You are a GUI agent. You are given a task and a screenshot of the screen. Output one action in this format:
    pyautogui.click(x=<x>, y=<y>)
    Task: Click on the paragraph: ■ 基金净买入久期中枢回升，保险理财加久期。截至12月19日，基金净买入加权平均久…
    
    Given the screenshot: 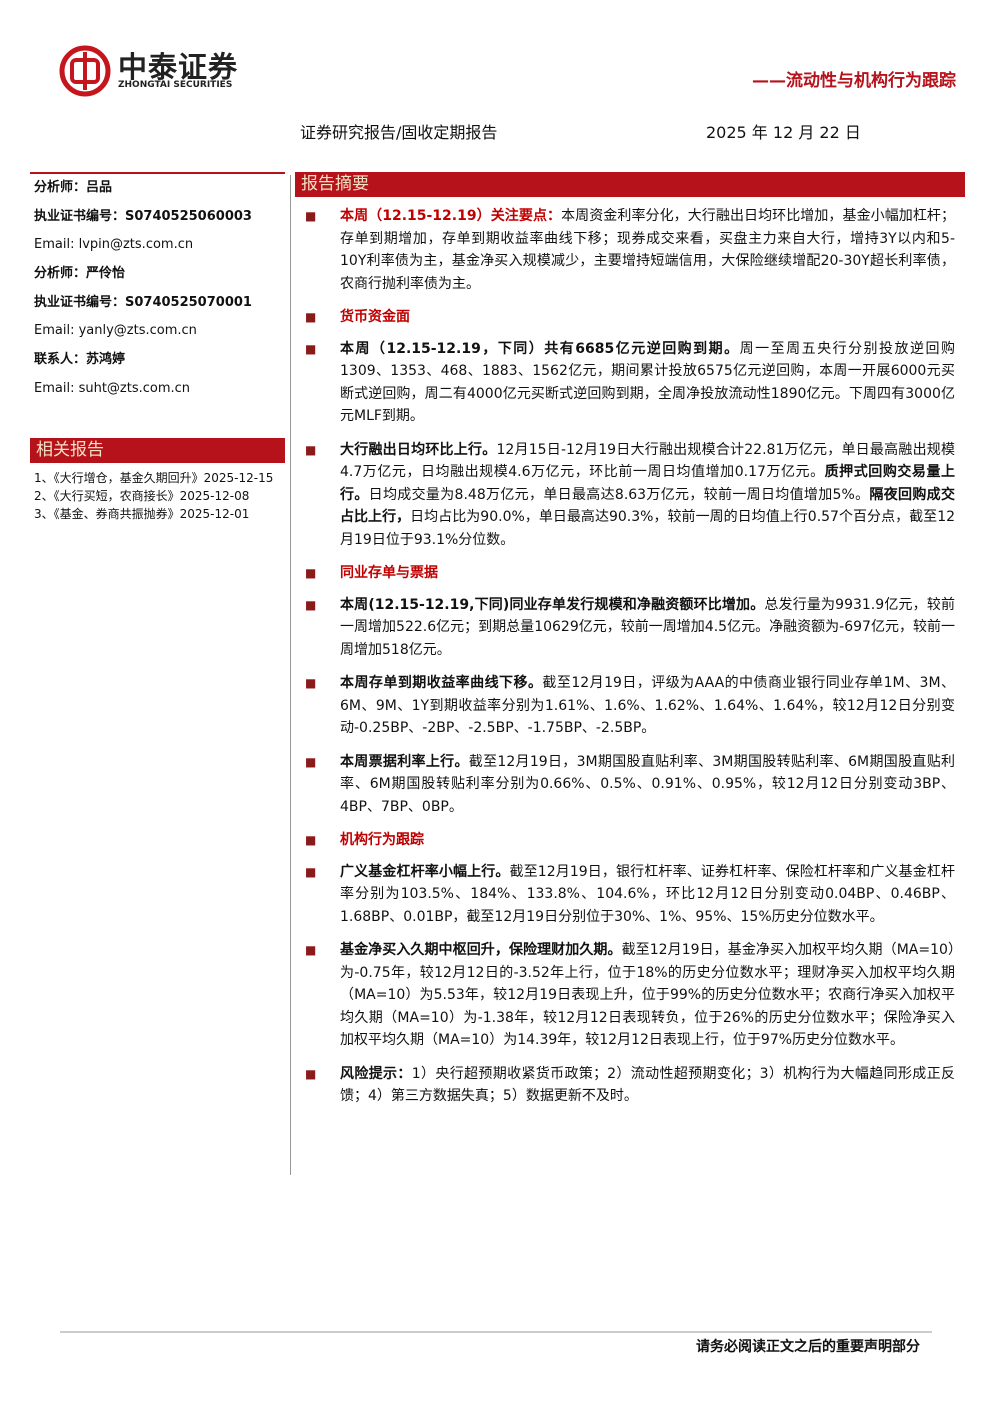 What is the action you would take?
    pyautogui.click(x=630, y=995)
    